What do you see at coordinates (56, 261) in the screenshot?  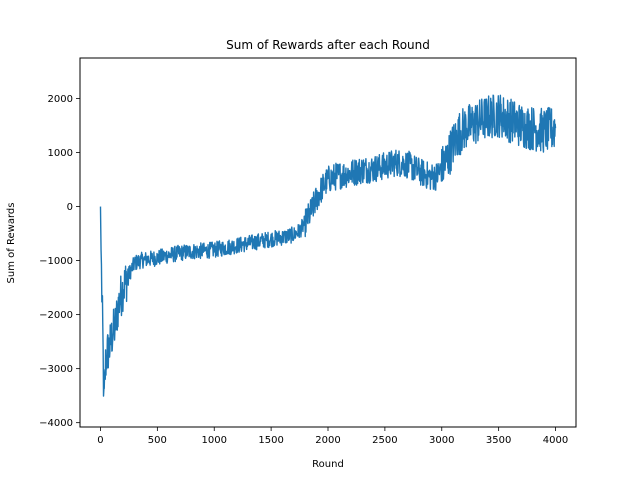 I see `y-tick-label: −1000` at bounding box center [56, 261].